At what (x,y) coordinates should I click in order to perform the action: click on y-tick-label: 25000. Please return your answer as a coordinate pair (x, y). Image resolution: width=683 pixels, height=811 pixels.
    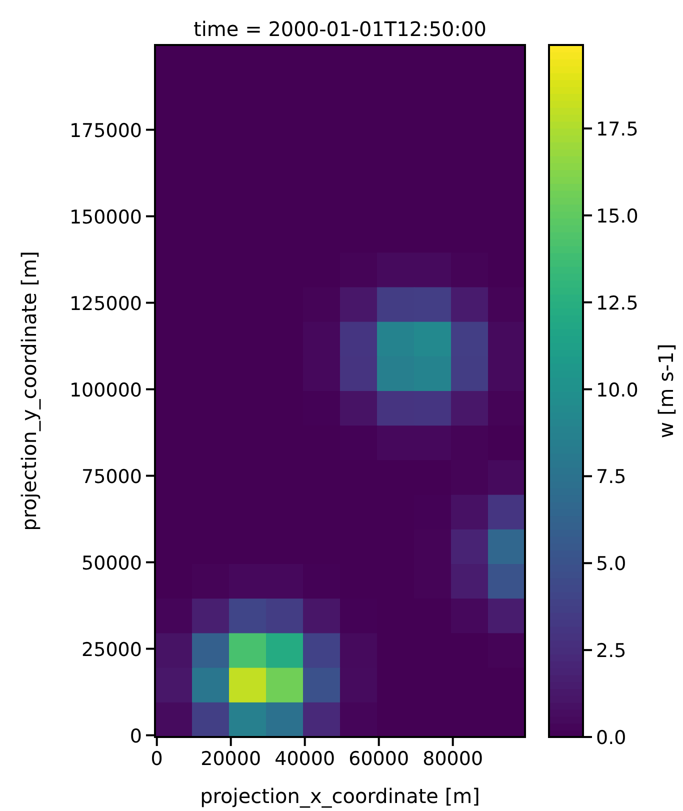
    Looking at the image, I should click on (112, 649).